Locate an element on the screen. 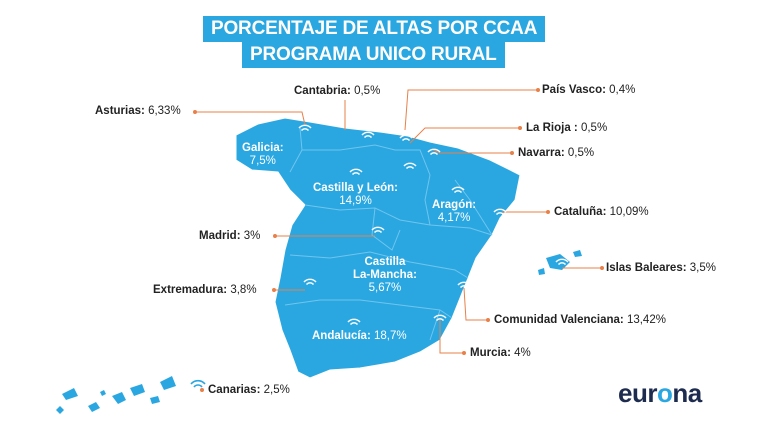 Image resolution: width=780 pixels, height=440 pixels. title-line-2: PROGRAMA UNICO RURAL is located at coordinates (373, 55).